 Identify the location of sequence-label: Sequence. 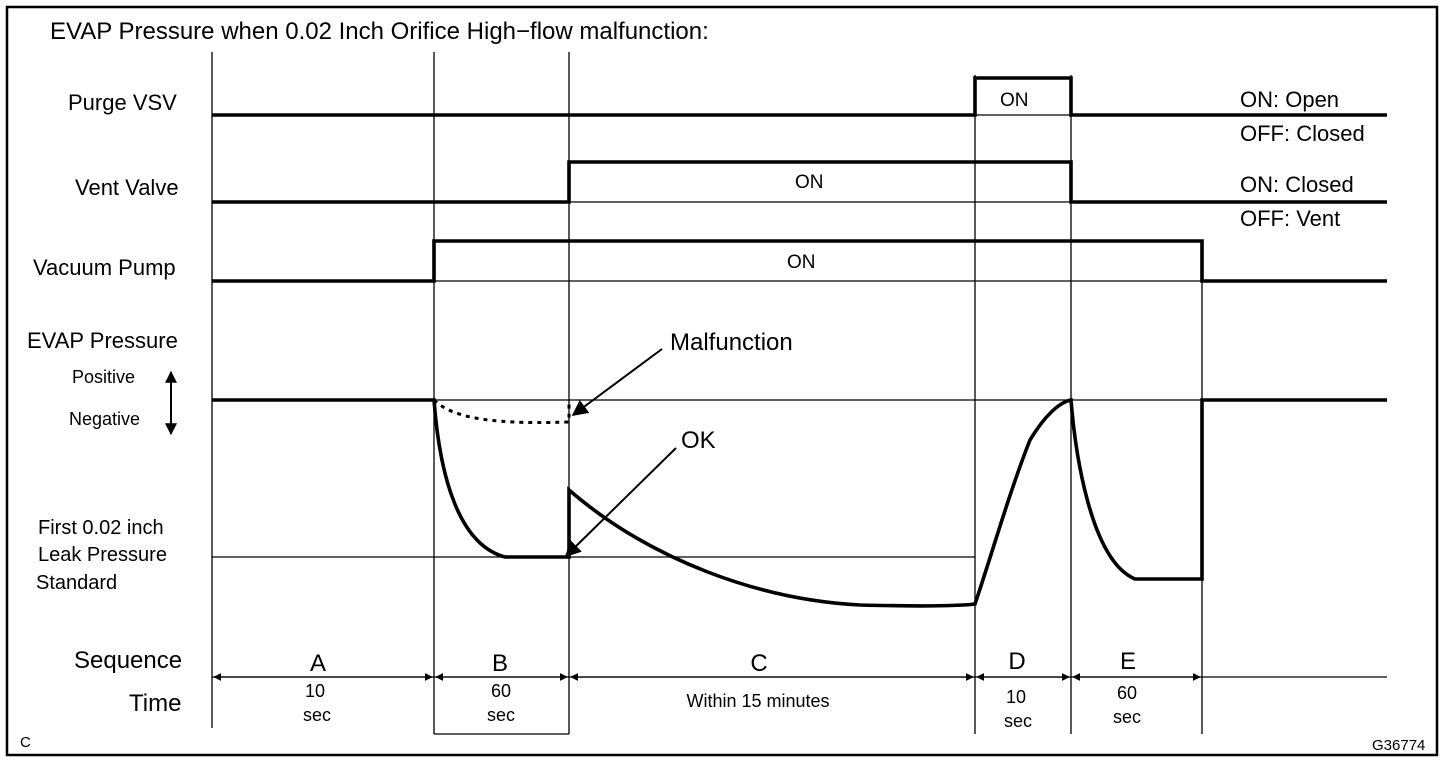
(128, 660).